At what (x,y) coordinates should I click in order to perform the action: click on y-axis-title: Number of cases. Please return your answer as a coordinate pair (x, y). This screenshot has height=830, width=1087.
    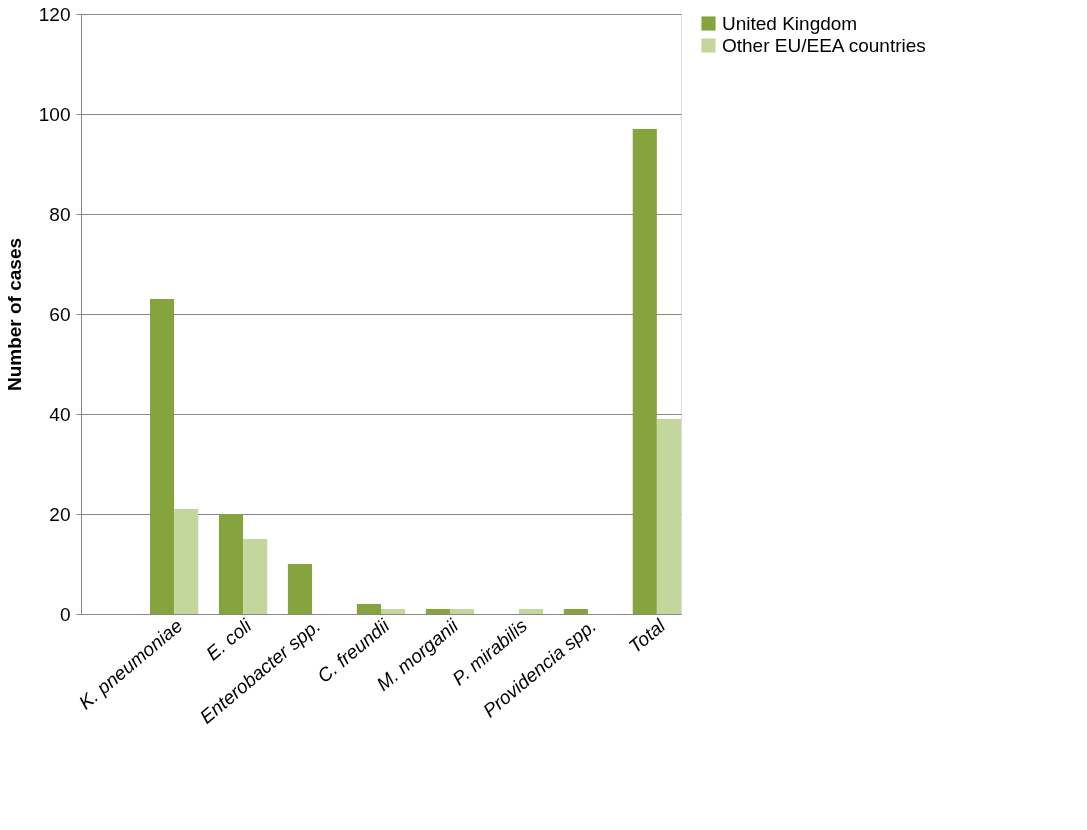
    Looking at the image, I should click on (14, 314).